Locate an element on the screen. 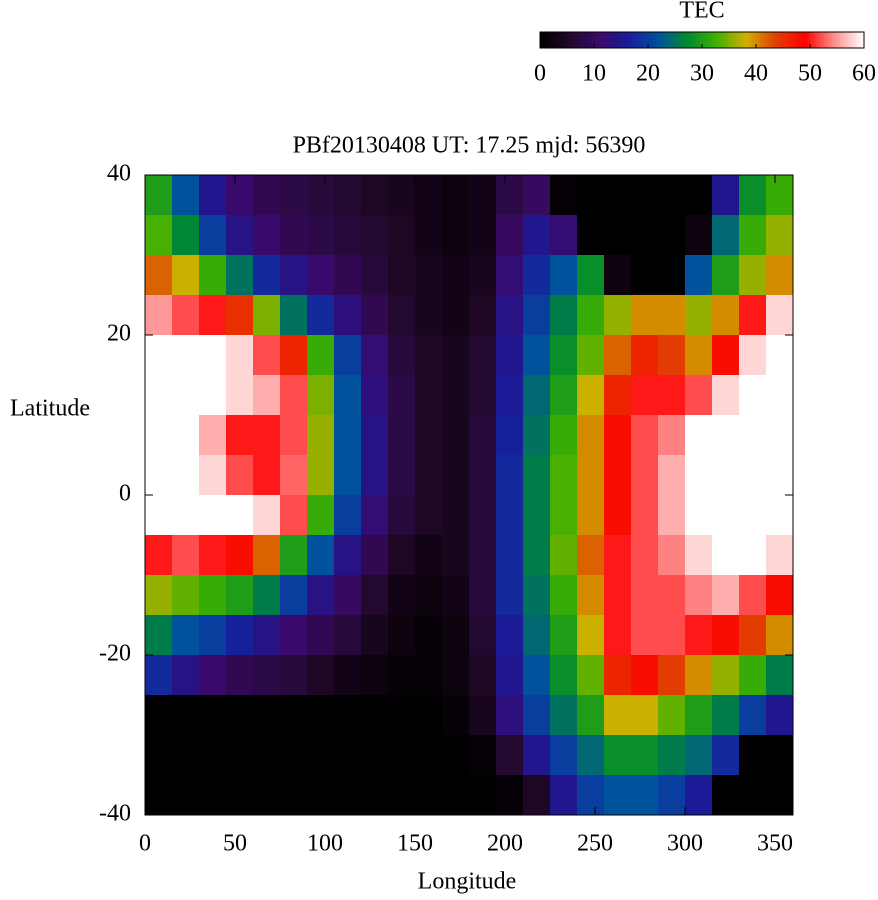  colorbar-tick-label: 40 is located at coordinates (756, 74).